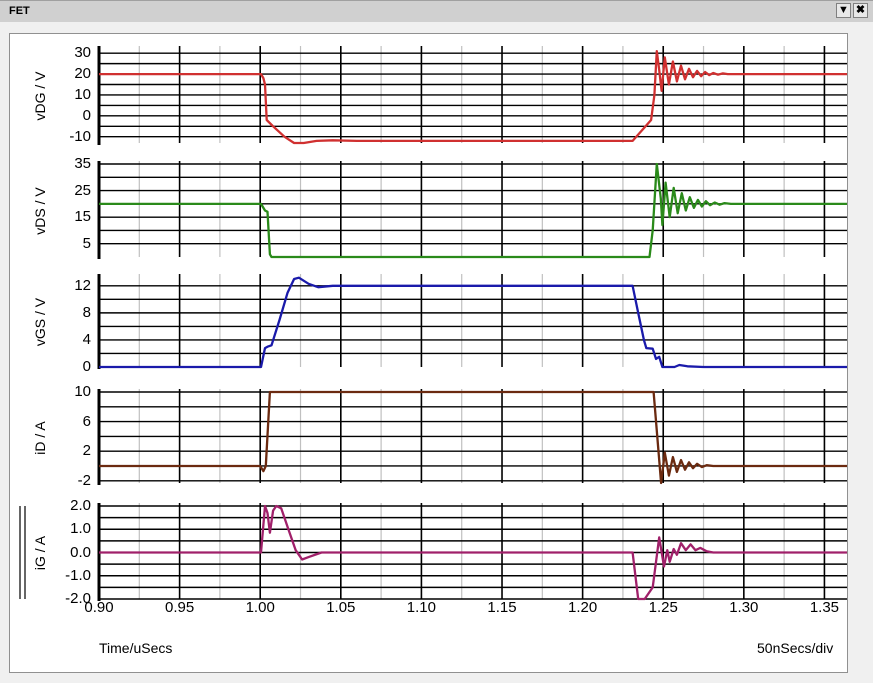 This screenshot has width=873, height=683. What do you see at coordinates (80, 552) in the screenshot?
I see `iG-y-tick-label: 0.0` at bounding box center [80, 552].